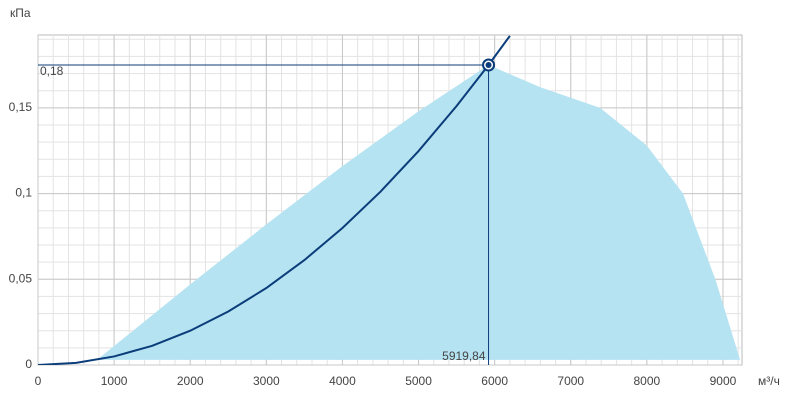 The width and height of the screenshot is (796, 401). Describe the element at coordinates (23, 193) in the screenshot. I see `y-tick-label: 0,1` at that location.